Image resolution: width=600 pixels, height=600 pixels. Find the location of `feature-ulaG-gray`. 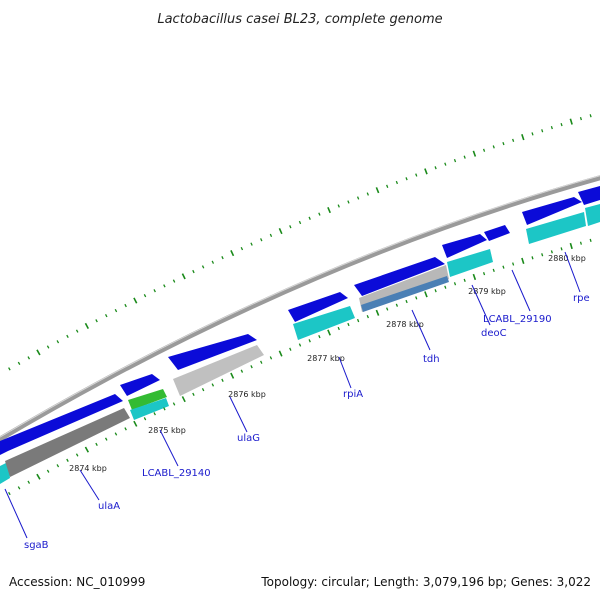

feature-ulaG-gray is located at coordinates (218, 370).